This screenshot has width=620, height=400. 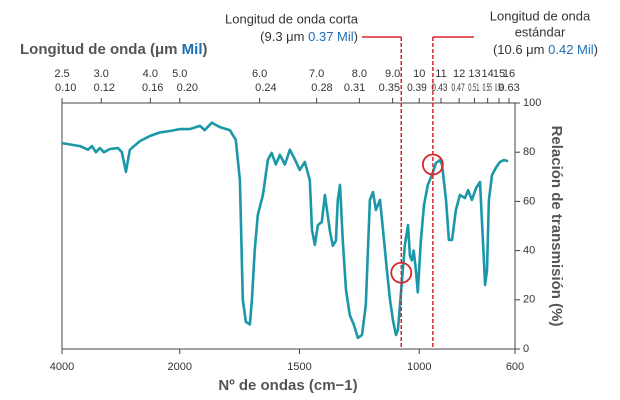 I want to click on x-tick-label: 1500, so click(x=299, y=367).